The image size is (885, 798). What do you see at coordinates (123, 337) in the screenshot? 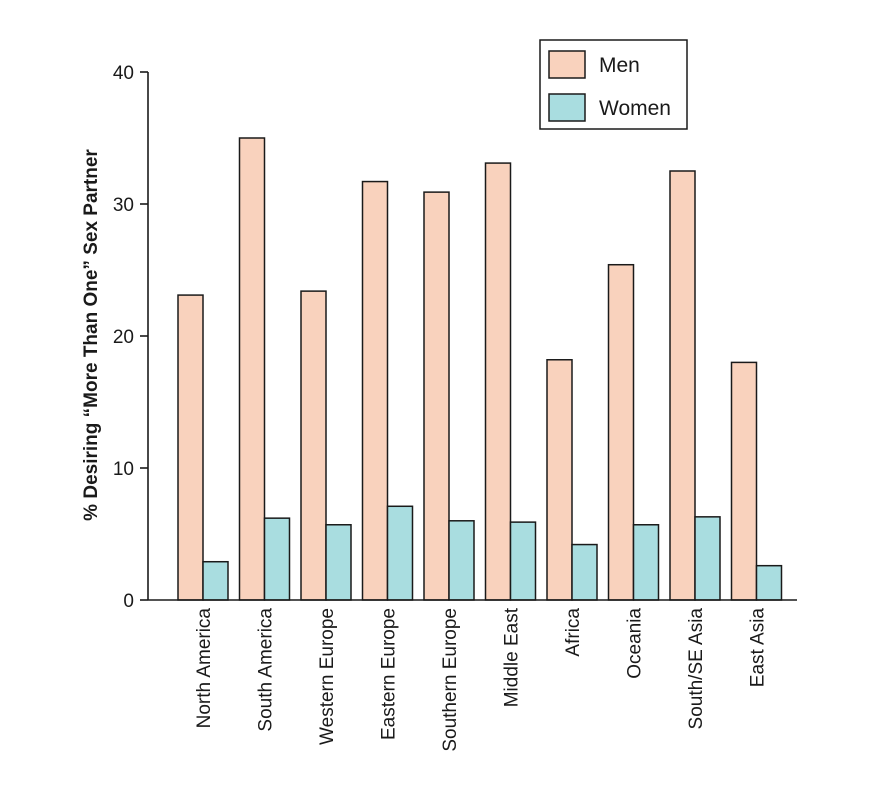
I see `y-tick-label-20: 20` at bounding box center [123, 337].